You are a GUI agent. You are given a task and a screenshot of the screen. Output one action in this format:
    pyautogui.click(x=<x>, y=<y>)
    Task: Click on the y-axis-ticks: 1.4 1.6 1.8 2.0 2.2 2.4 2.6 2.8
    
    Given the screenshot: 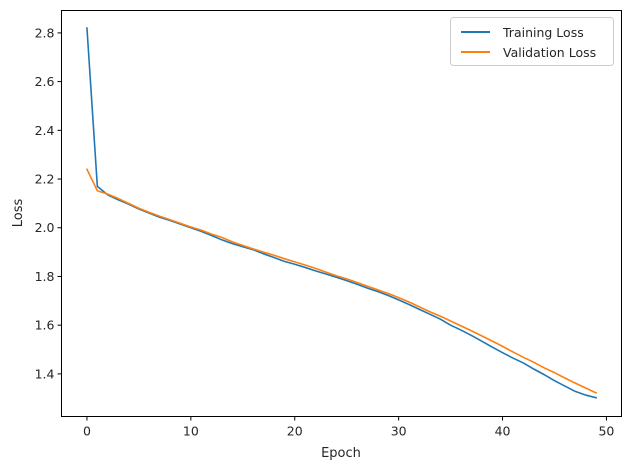 What is the action you would take?
    pyautogui.click(x=48, y=203)
    